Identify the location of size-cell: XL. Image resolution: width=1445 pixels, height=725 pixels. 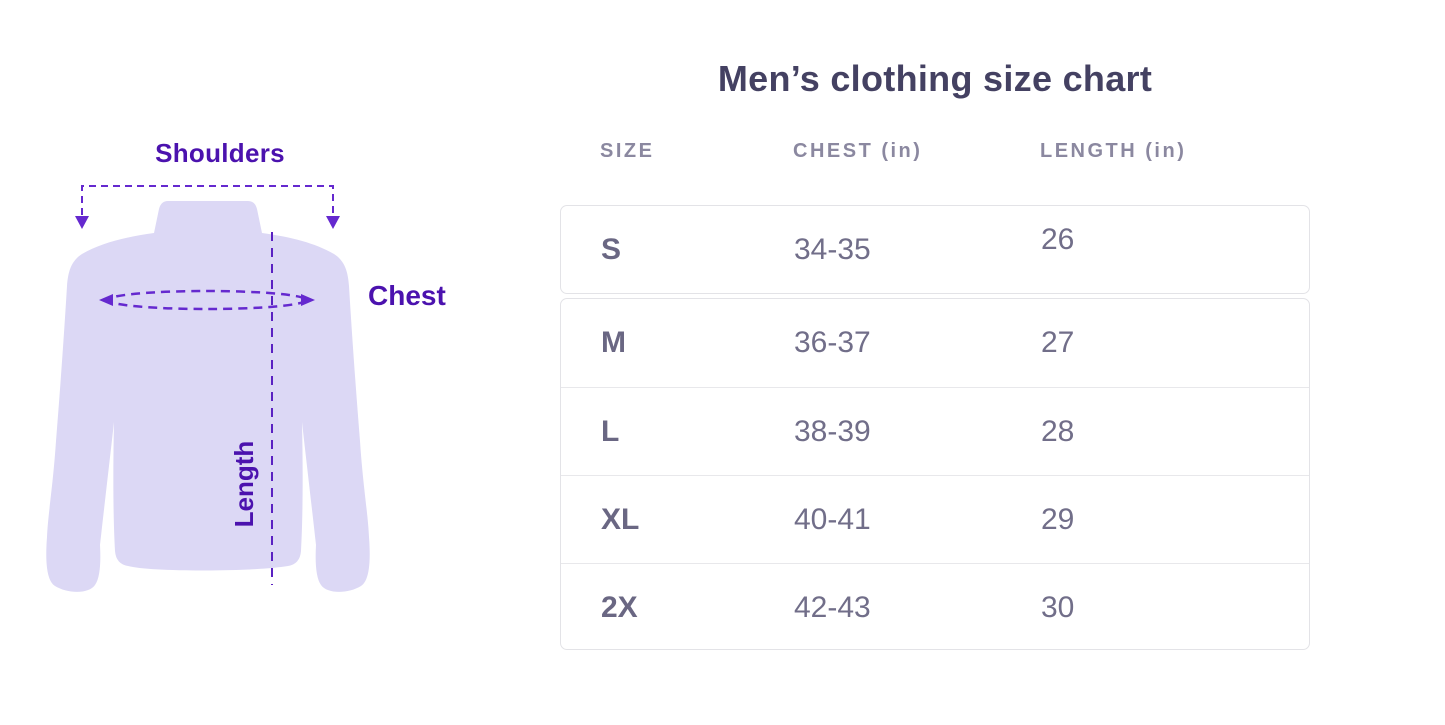
(620, 519).